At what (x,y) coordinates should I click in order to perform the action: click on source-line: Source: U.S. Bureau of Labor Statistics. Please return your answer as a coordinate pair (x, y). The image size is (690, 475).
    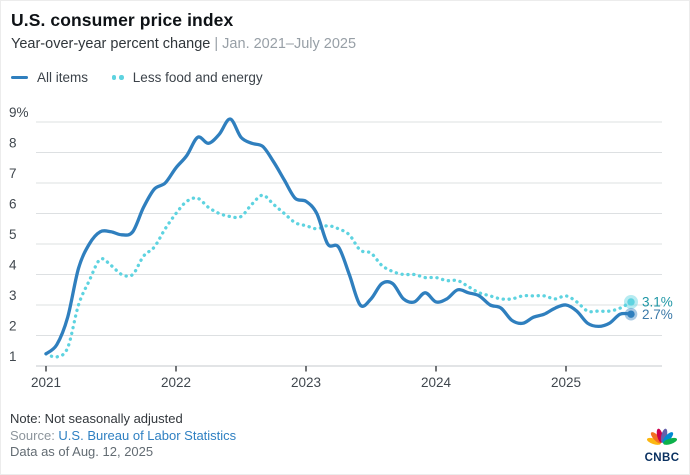
    Looking at the image, I should click on (123, 436).